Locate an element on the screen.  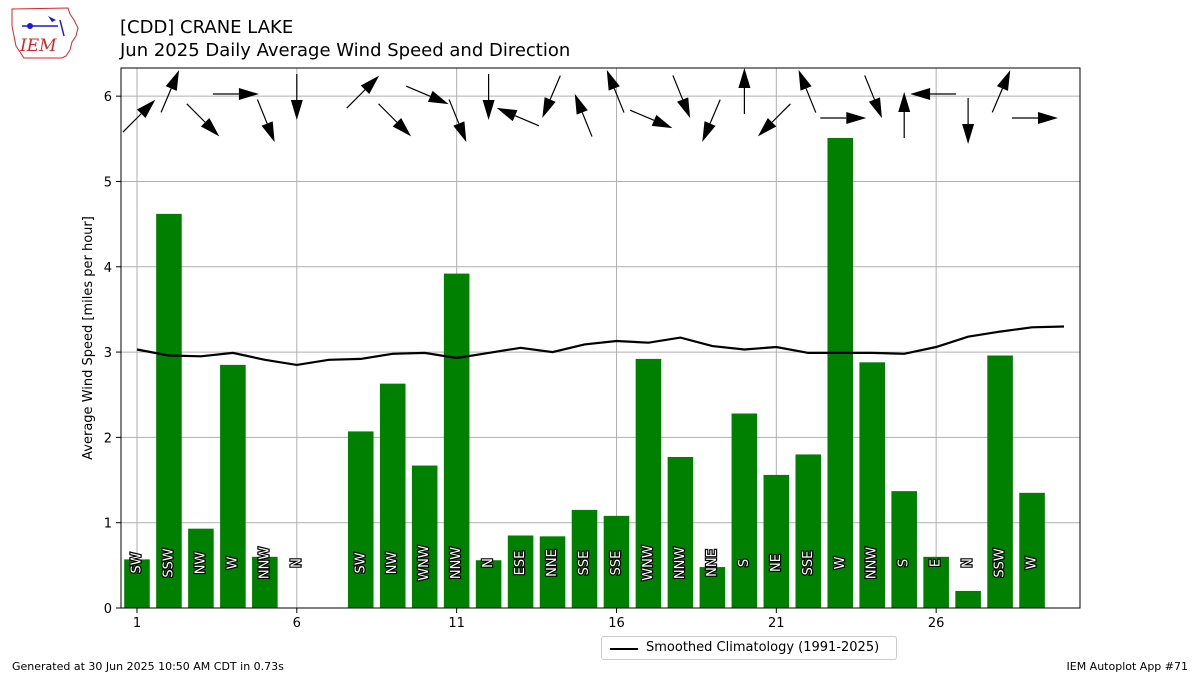
legend-line-swatch is located at coordinates (624, 649).